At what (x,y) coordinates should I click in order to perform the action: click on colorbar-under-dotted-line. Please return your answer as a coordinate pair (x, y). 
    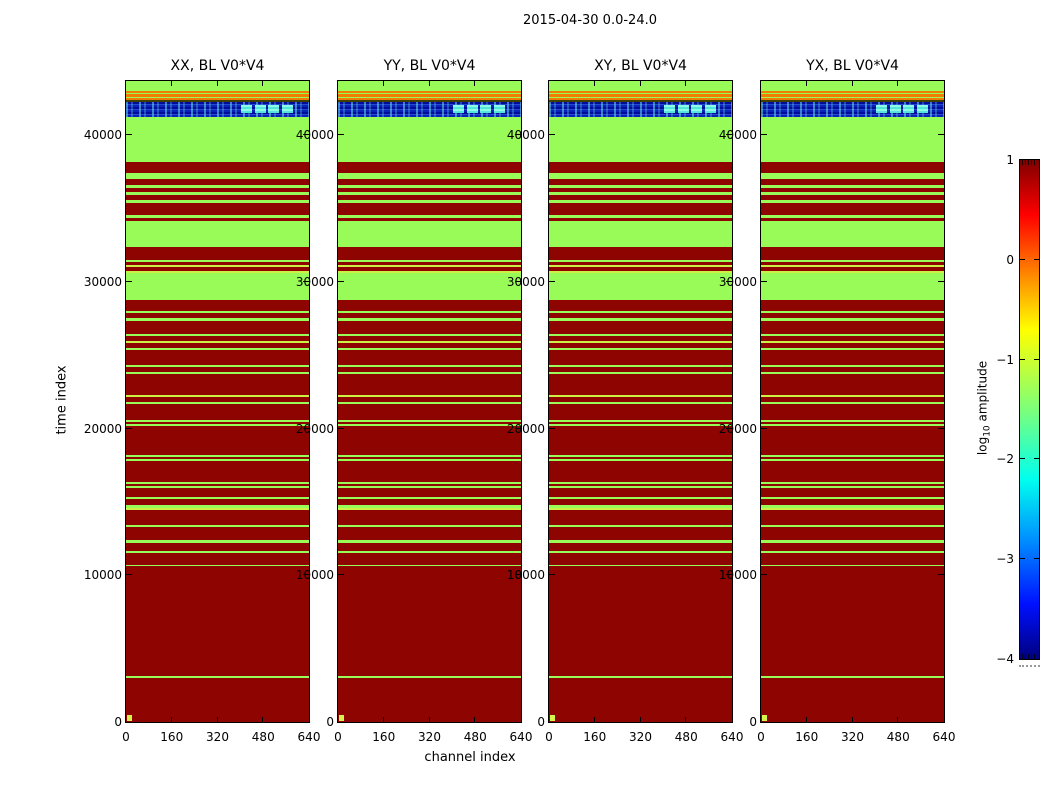
    Looking at the image, I should click on (1029, 666).